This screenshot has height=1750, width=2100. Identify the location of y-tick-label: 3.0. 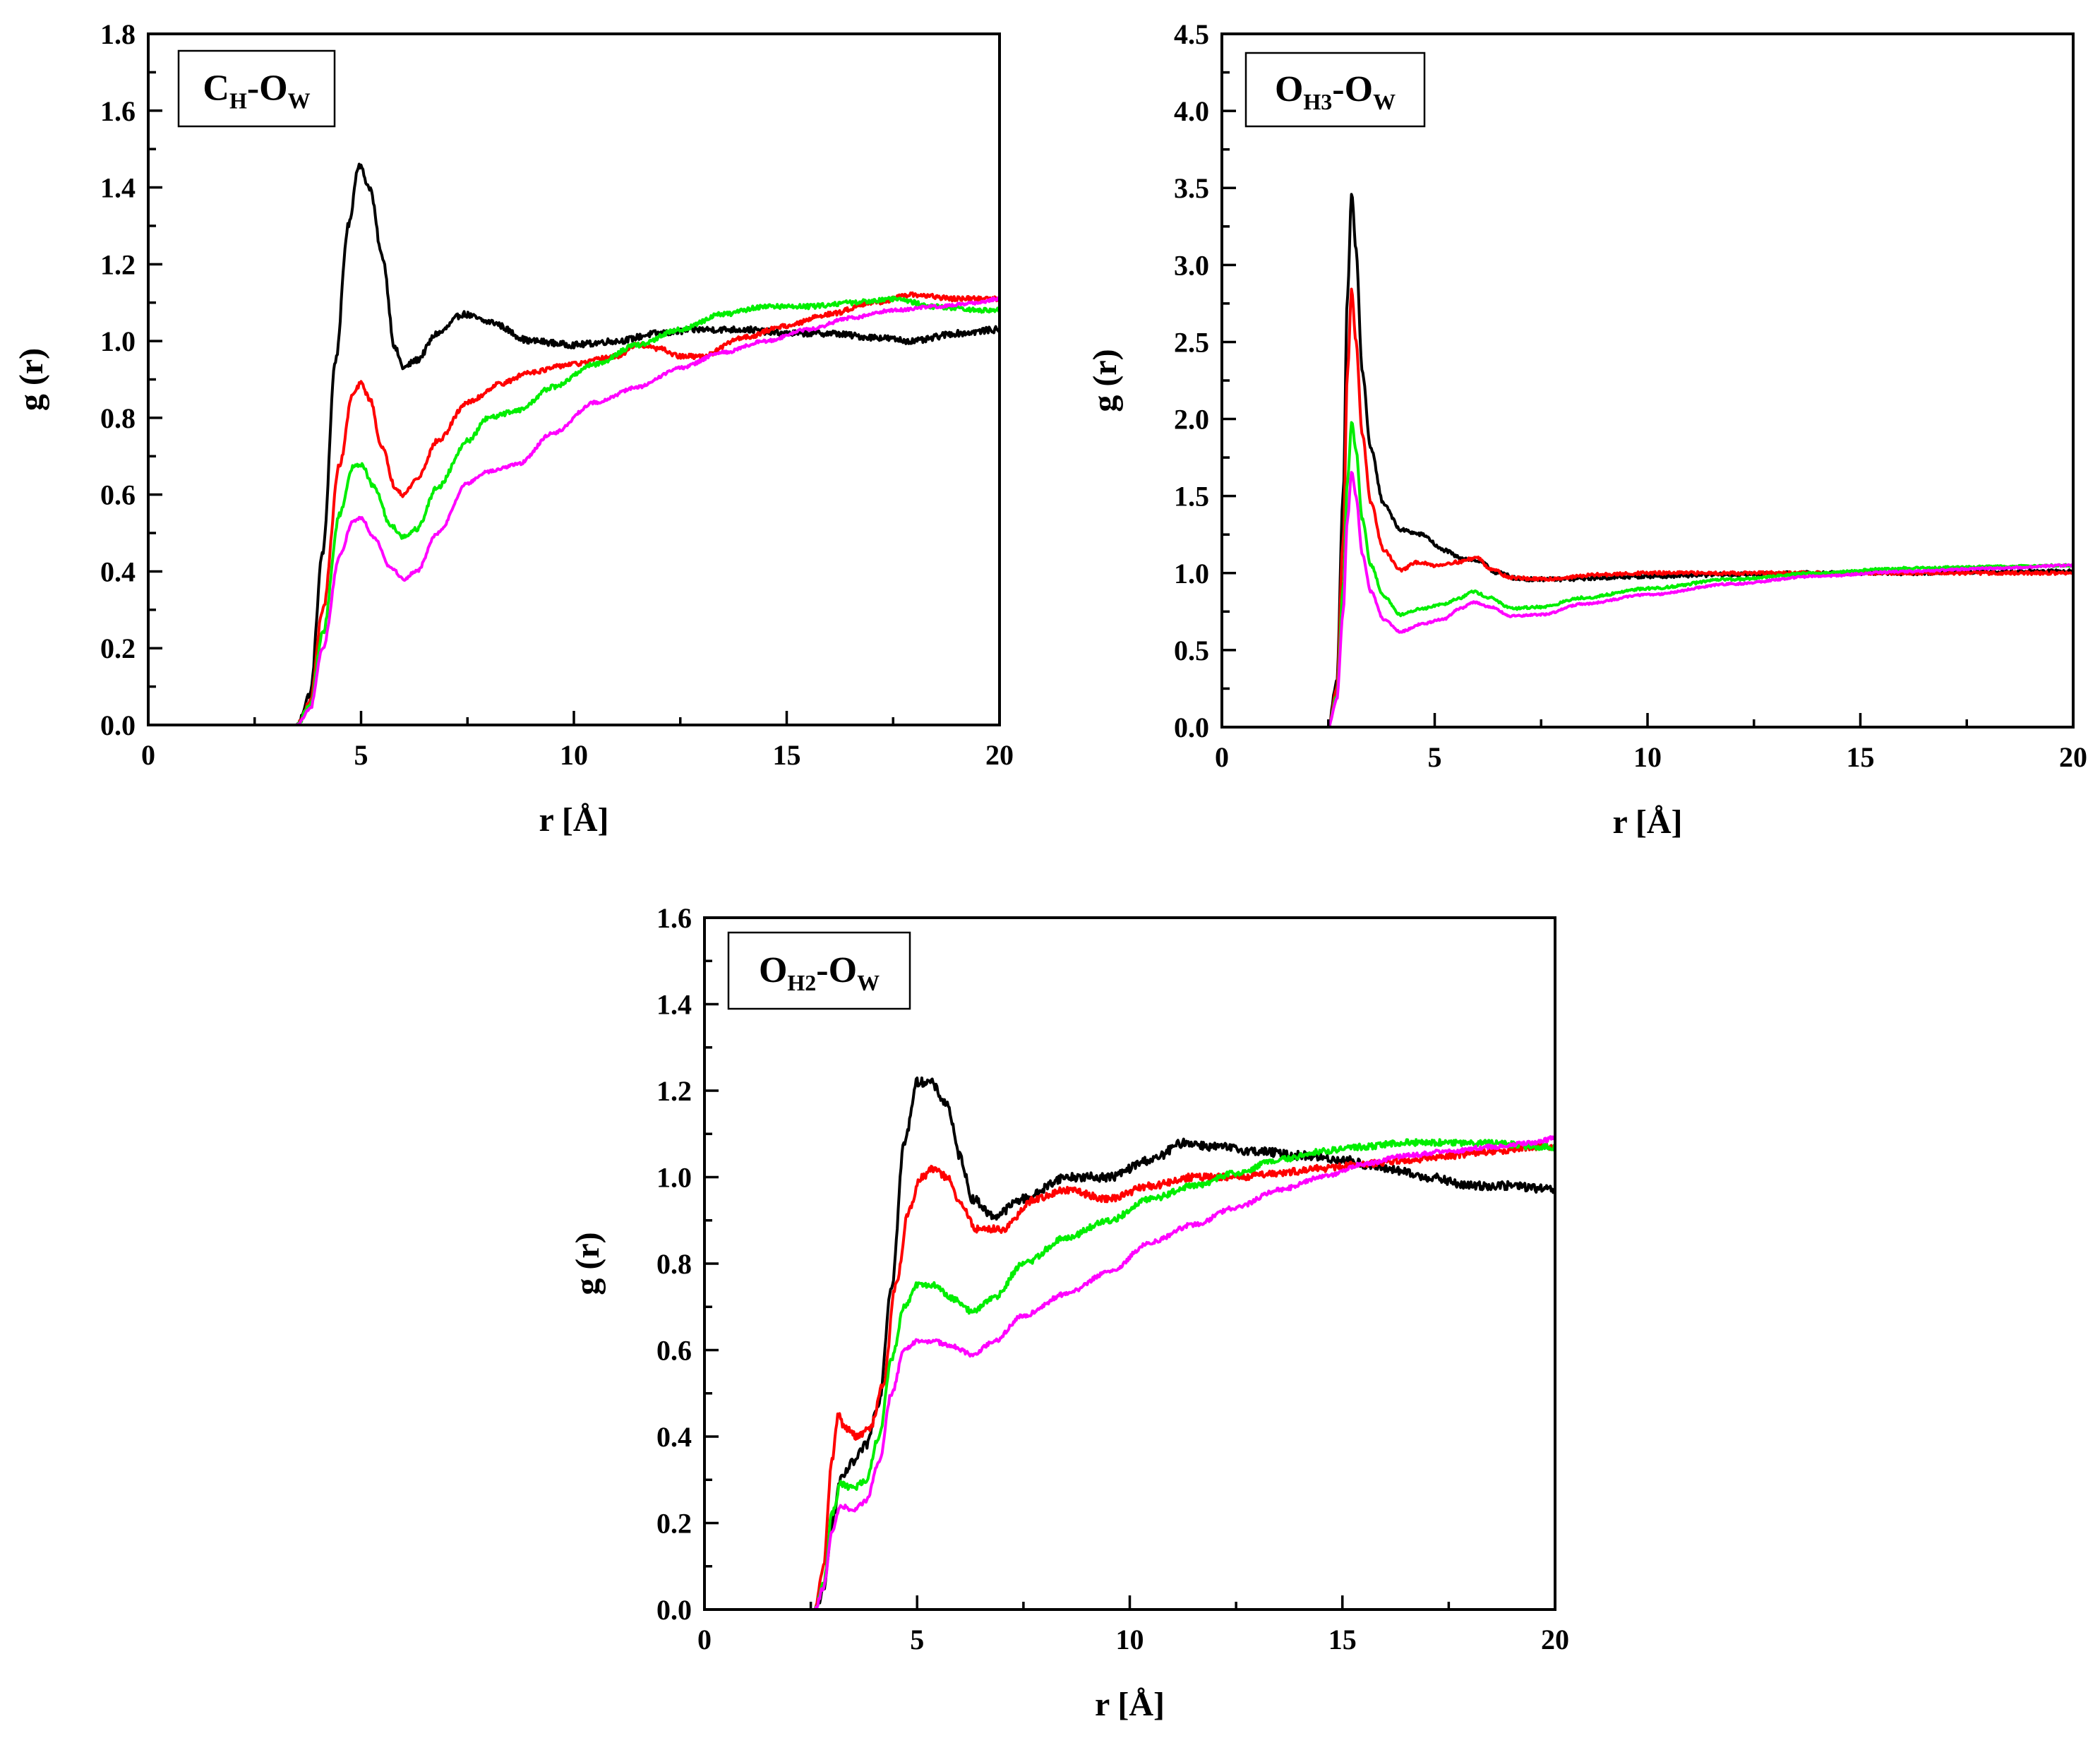
(1192, 265).